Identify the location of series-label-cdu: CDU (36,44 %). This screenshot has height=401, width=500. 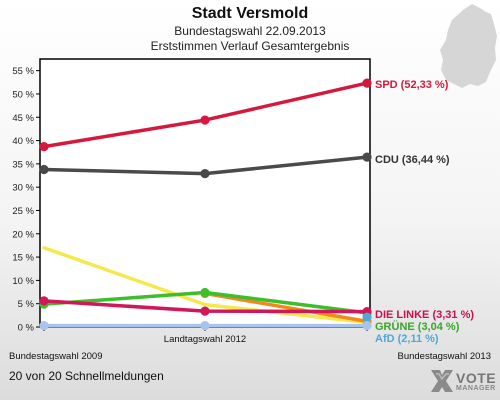
(412, 160).